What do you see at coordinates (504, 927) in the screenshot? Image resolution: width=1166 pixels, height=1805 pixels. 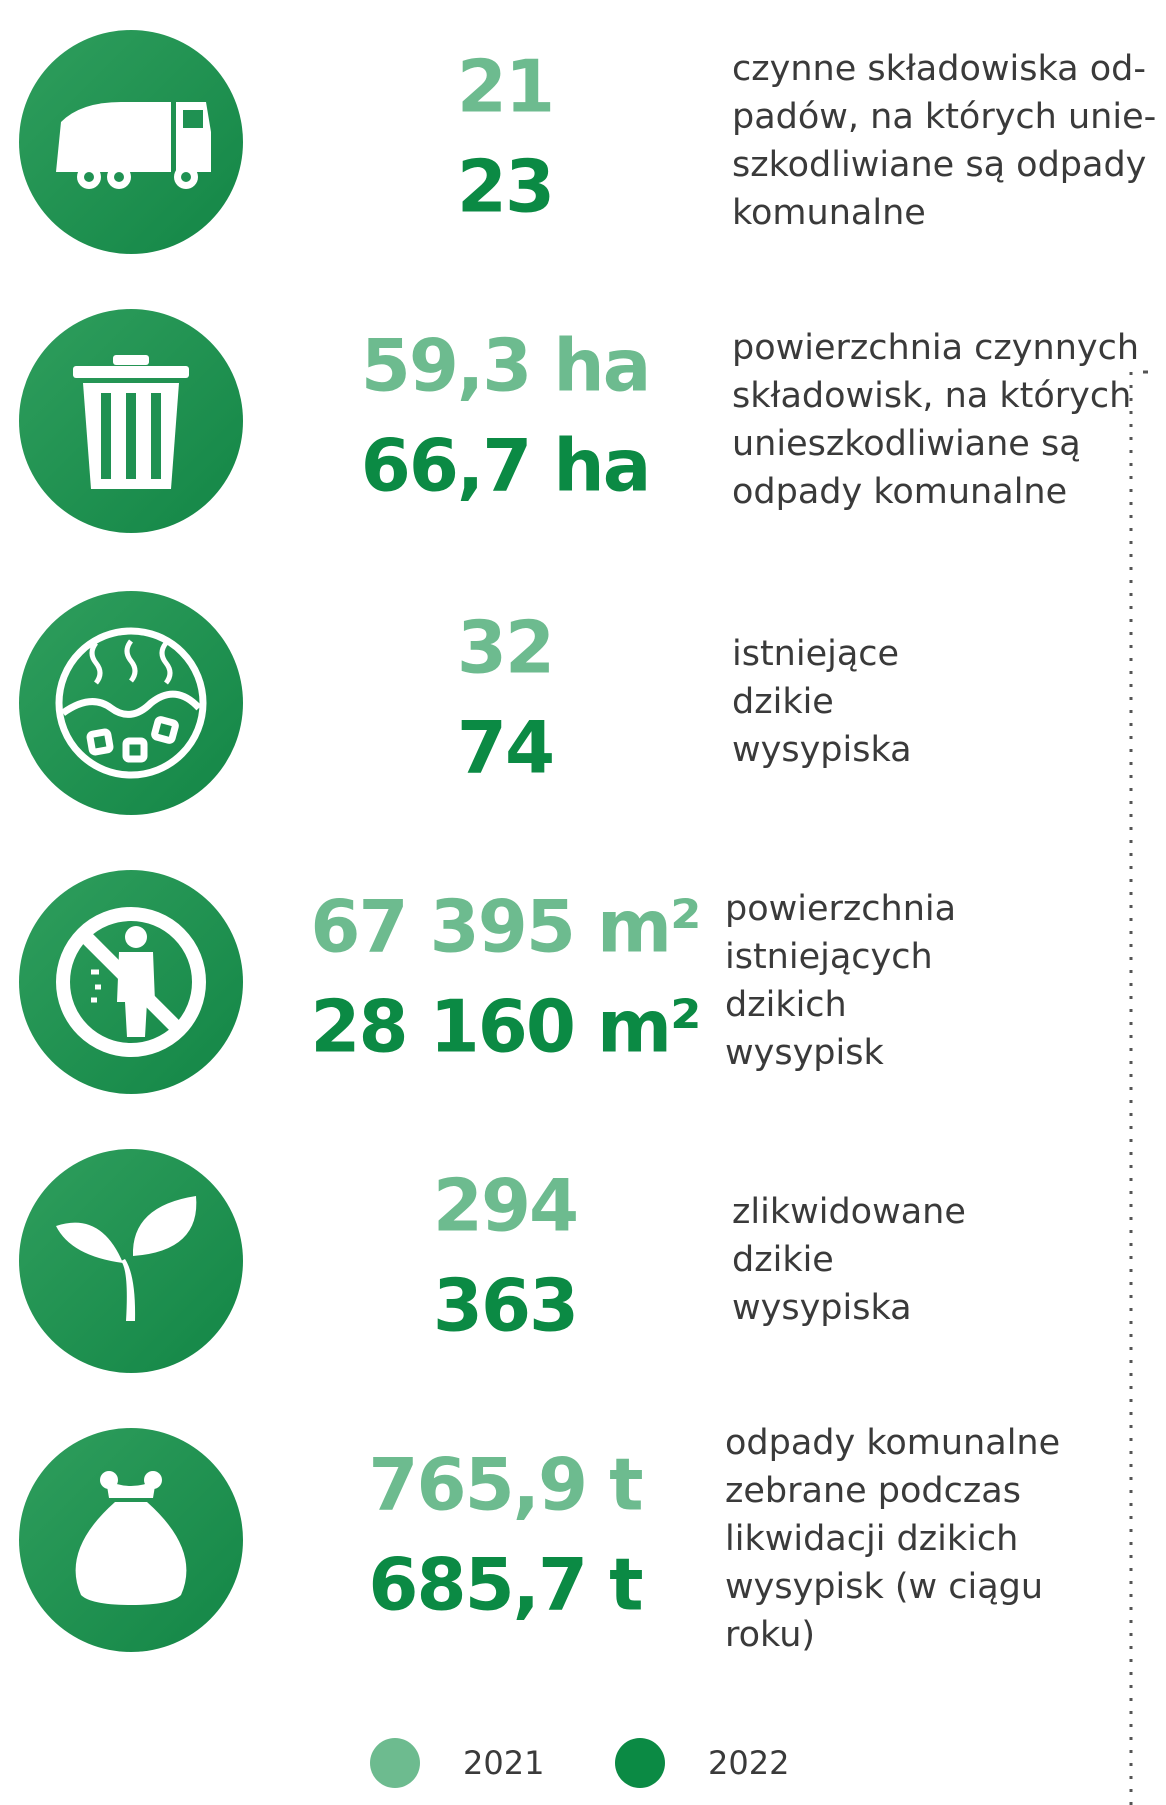 I see `value-2021: 67 395 m²` at bounding box center [504, 927].